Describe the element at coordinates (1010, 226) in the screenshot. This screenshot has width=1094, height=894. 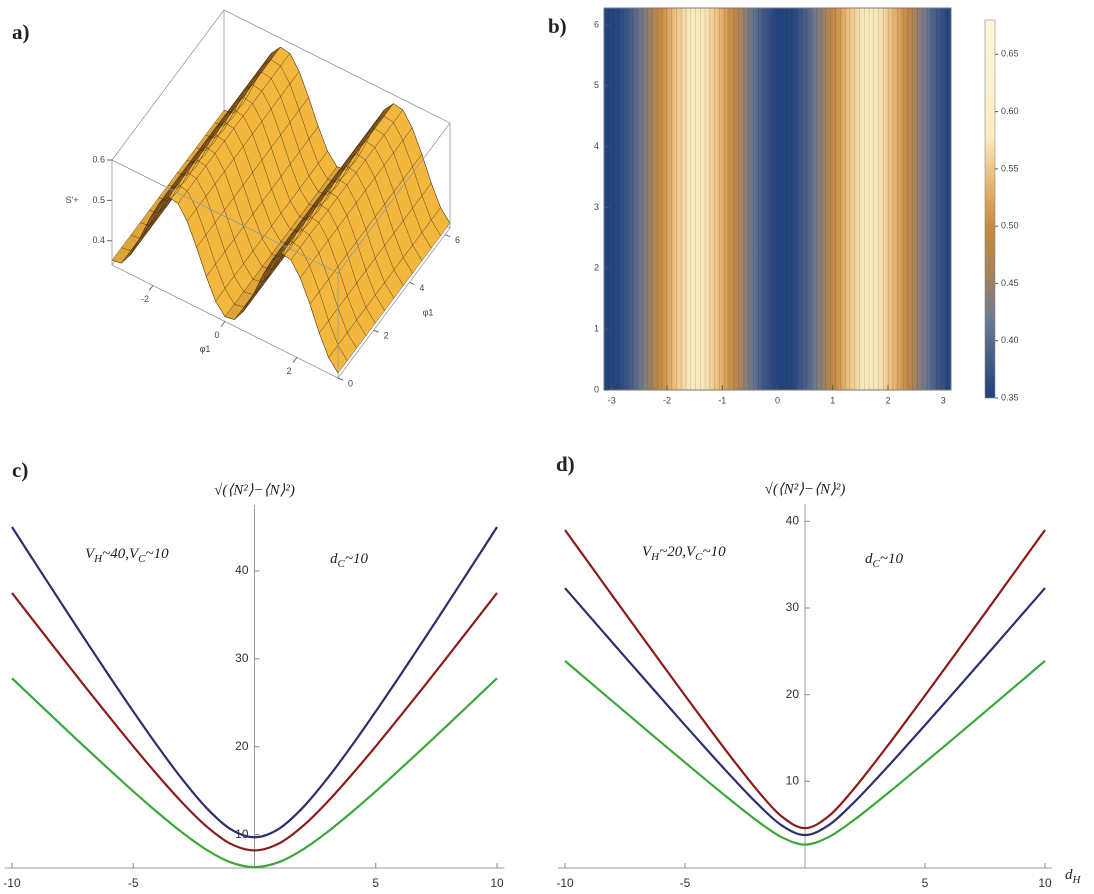
I see `colorbar-tick-label: 0.50` at that location.